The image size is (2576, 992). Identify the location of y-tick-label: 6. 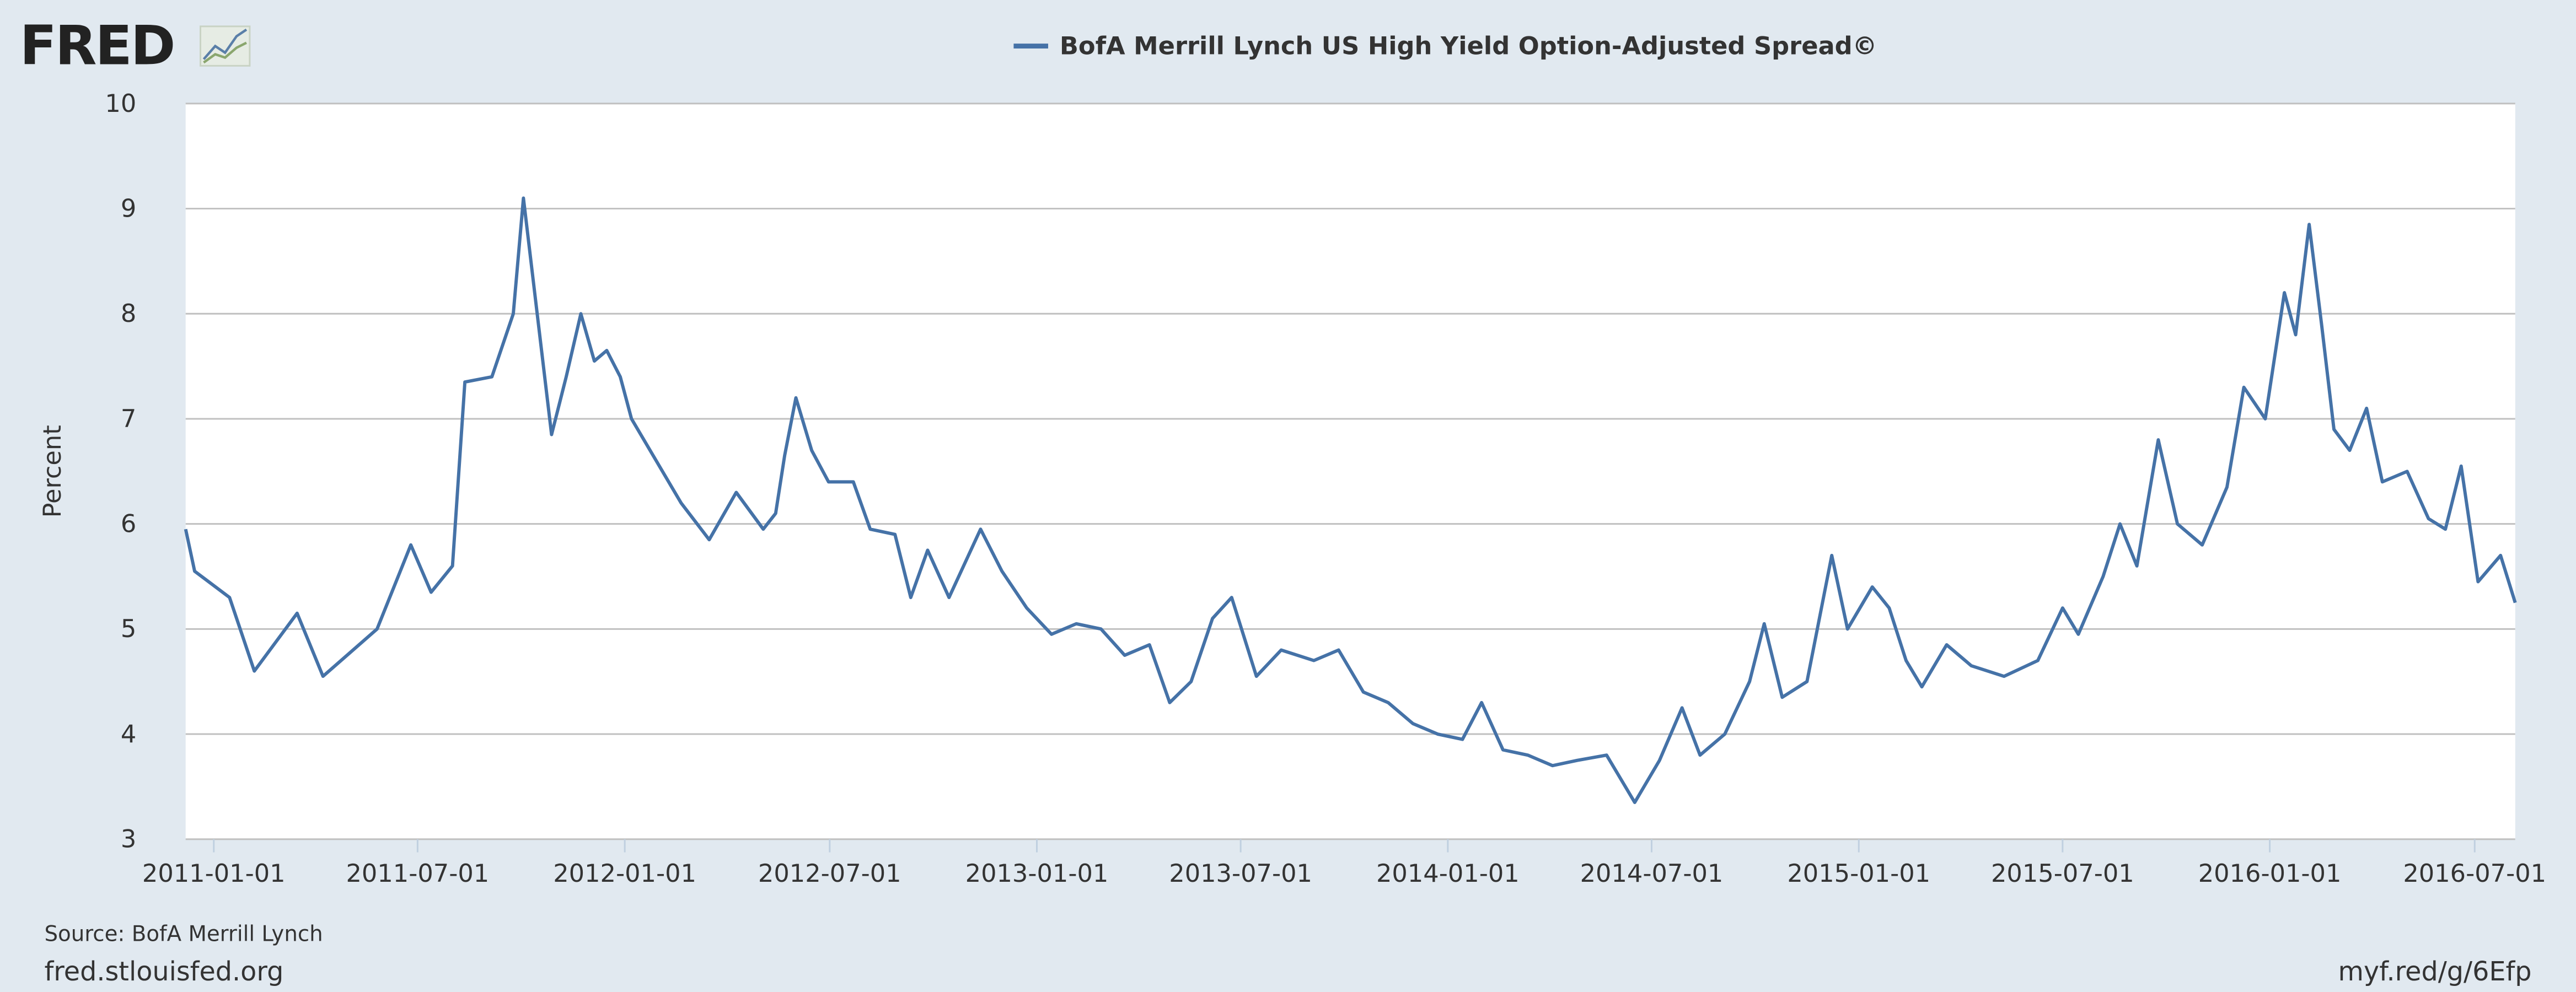
(128, 524).